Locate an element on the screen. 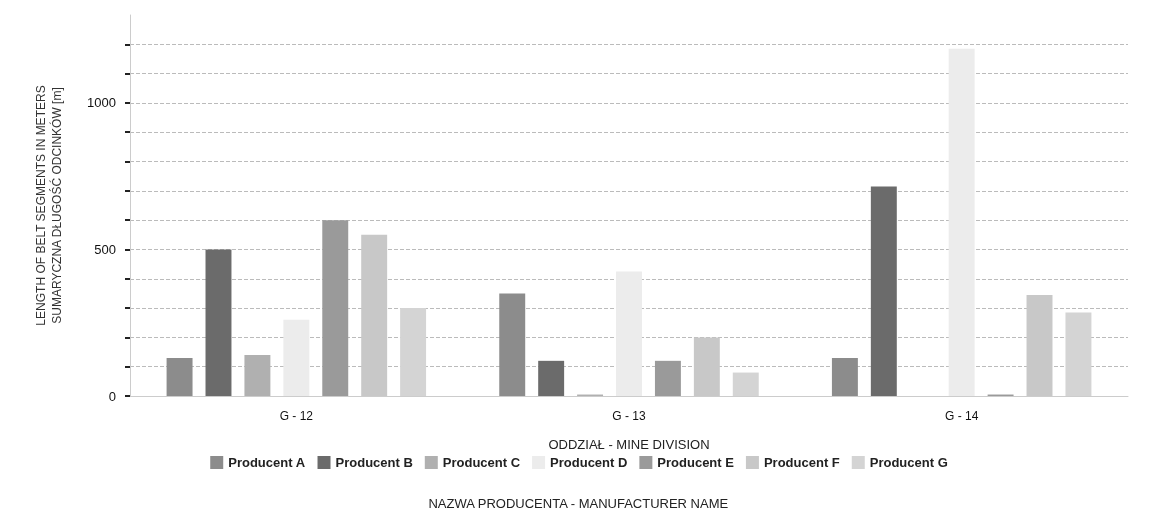 This screenshot has height=518, width=1158. x-tick-label: G - 13 is located at coordinates (629, 416).